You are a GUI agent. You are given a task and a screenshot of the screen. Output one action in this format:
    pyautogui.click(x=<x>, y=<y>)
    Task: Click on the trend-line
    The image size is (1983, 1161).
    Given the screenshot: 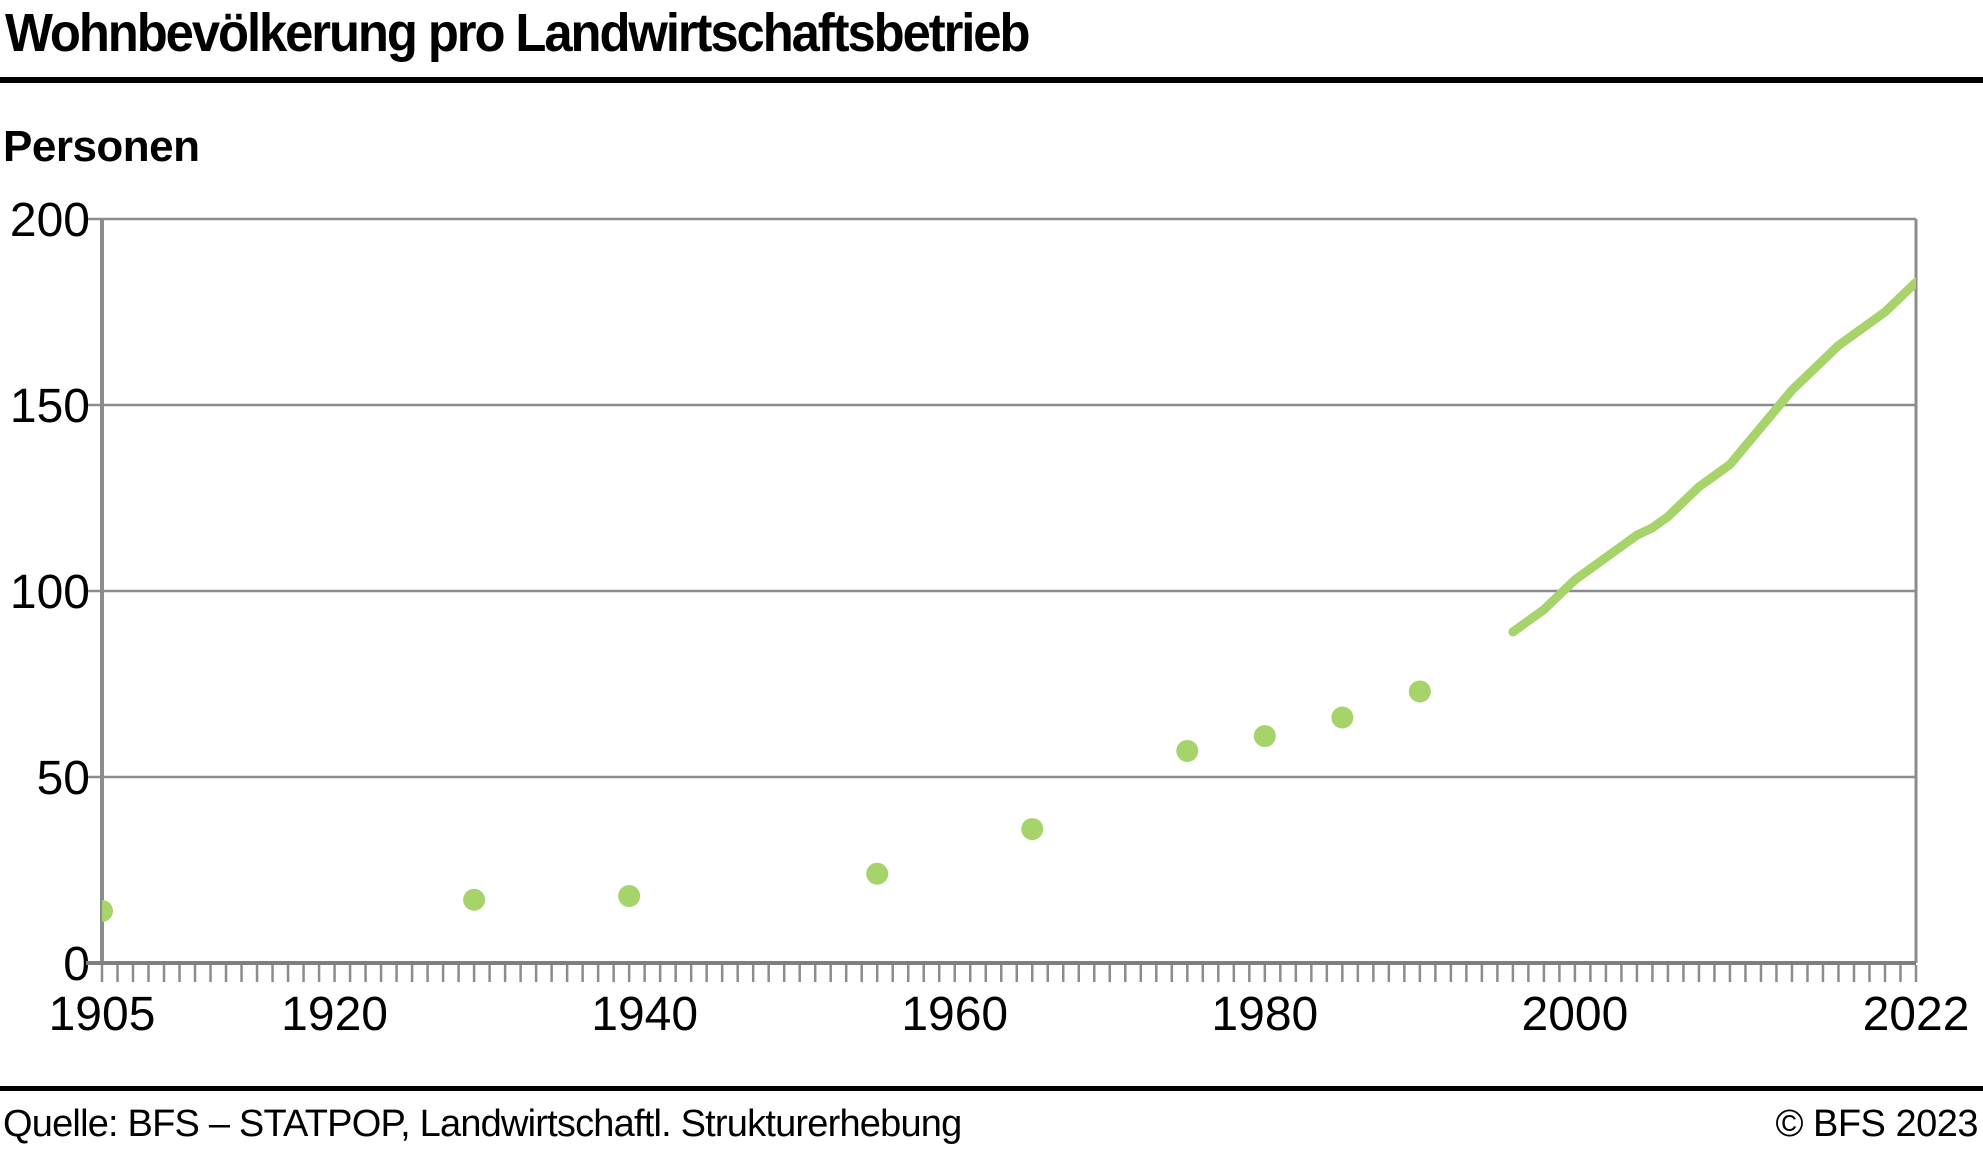 What is the action you would take?
    pyautogui.click(x=1712, y=457)
    